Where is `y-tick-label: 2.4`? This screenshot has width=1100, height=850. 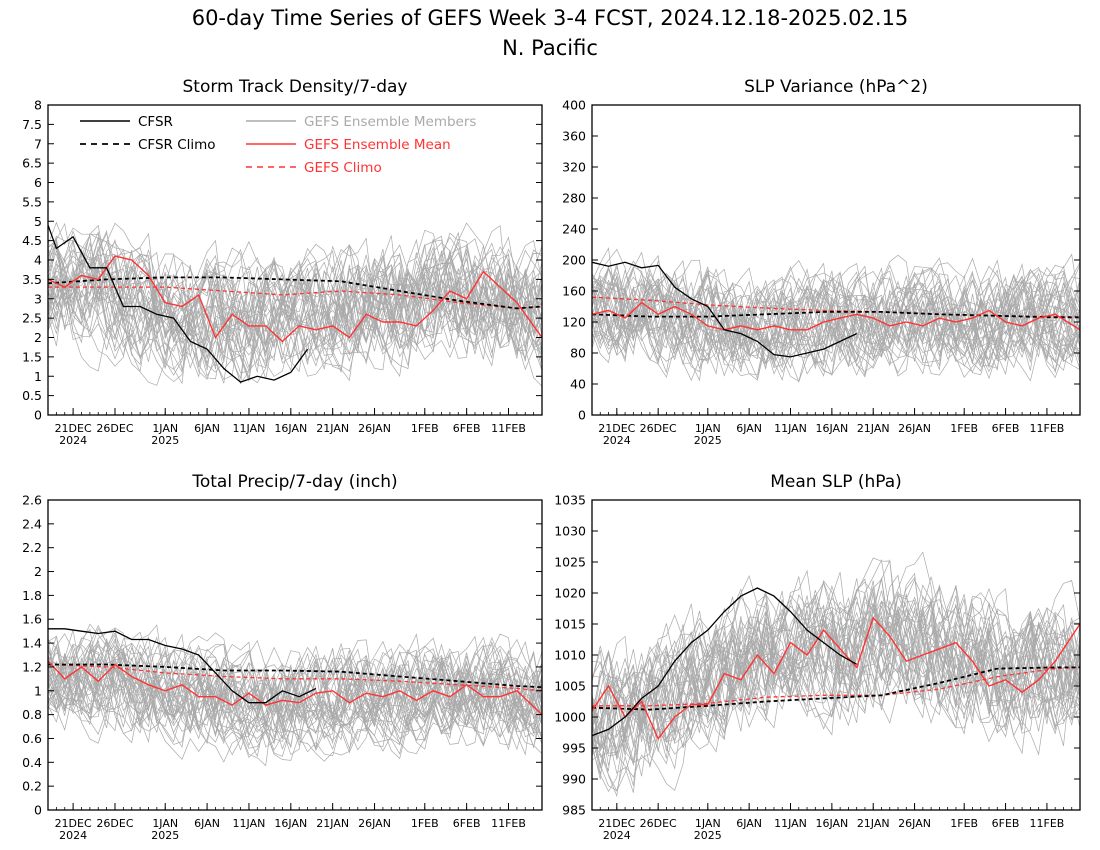
y-tick-label: 2.4 is located at coordinates (32, 523).